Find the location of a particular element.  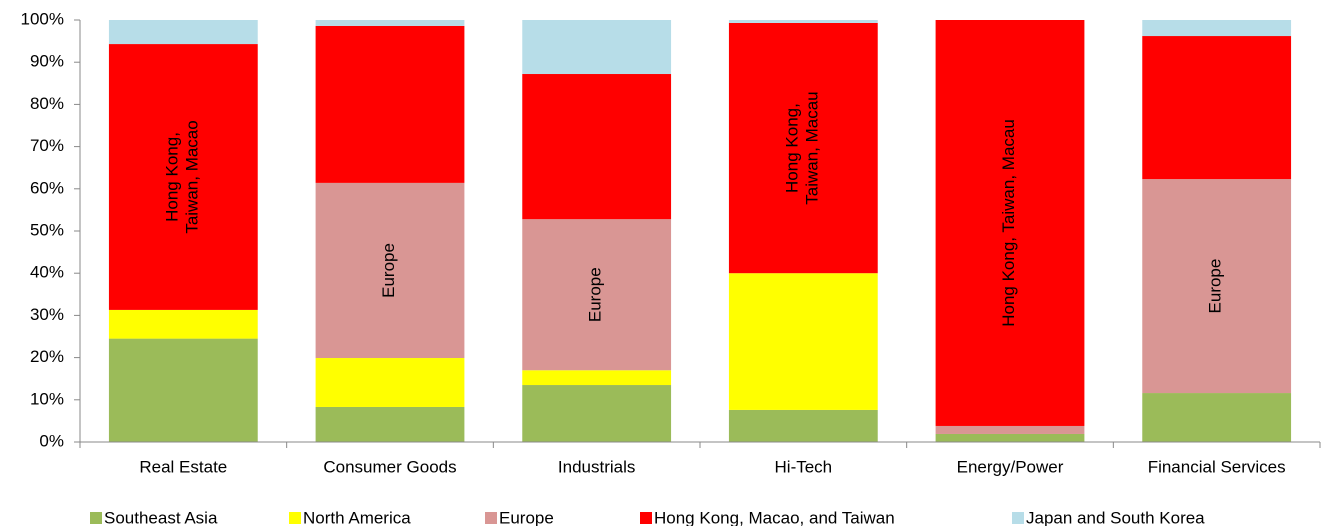

y-tick-label: 20% is located at coordinates (47, 356).